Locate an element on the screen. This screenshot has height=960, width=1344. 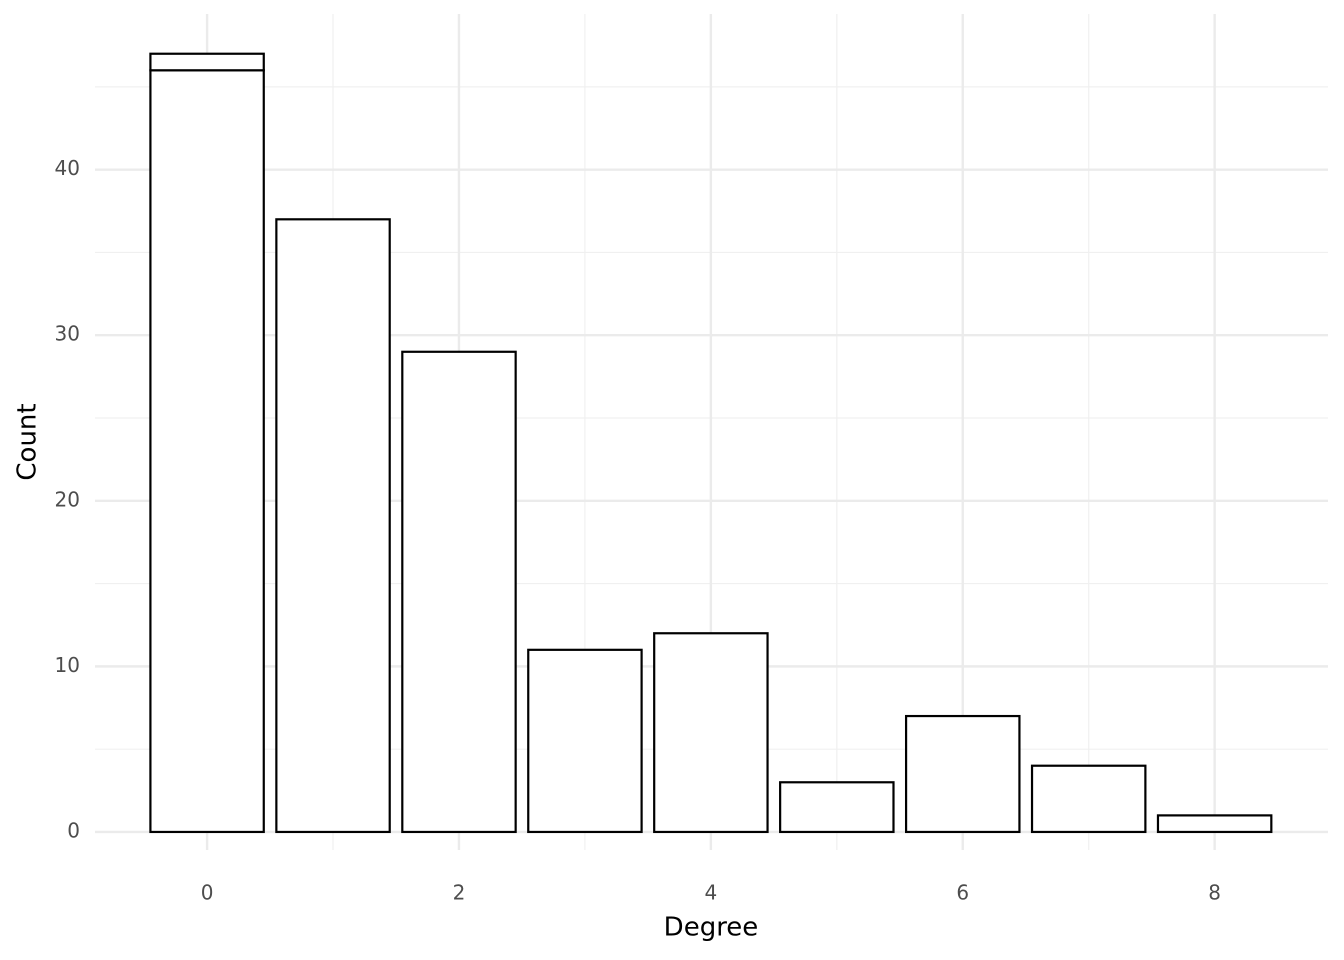
y-tick-label: 40 is located at coordinates (67, 168).